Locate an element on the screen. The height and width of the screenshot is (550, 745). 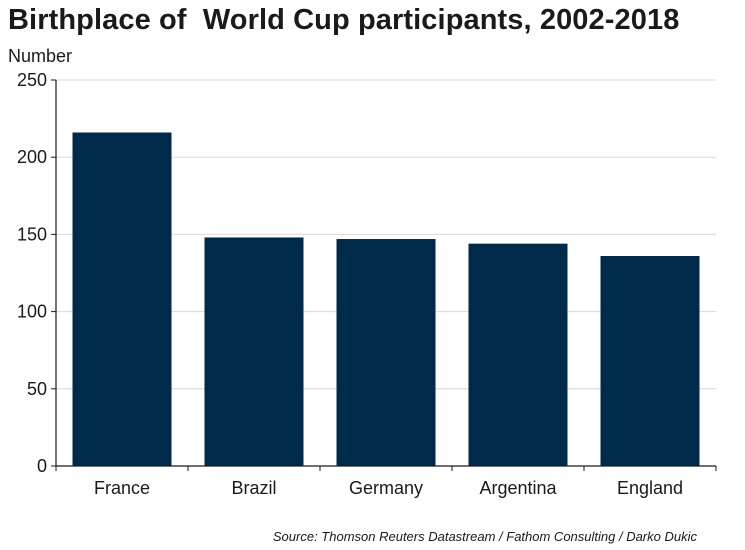
bar-england is located at coordinates (650, 361).